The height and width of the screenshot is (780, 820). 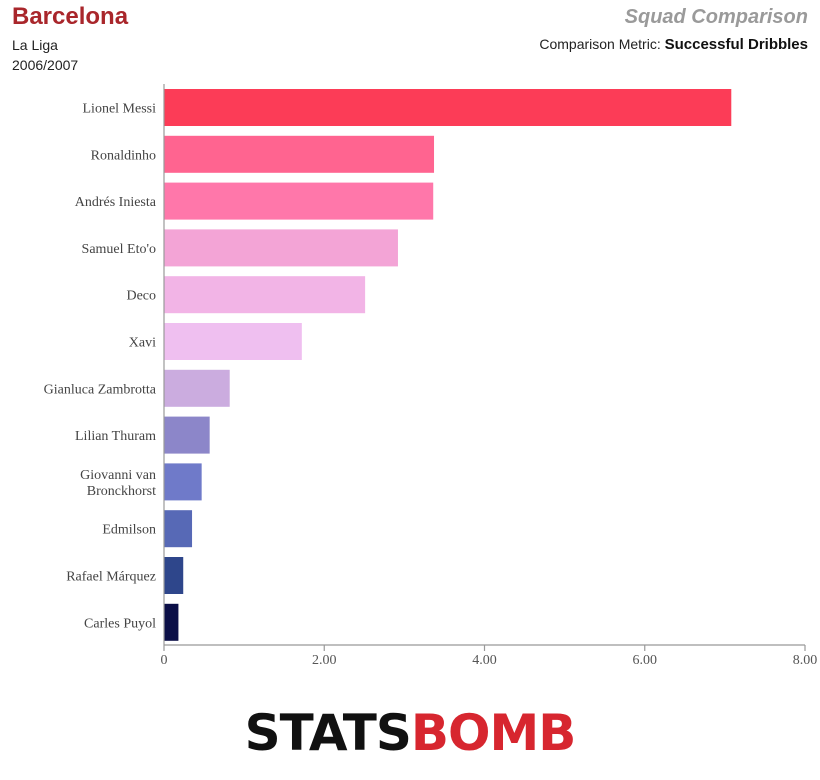 What do you see at coordinates (736, 44) in the screenshot?
I see `metric-value: Successful Dribbles` at bounding box center [736, 44].